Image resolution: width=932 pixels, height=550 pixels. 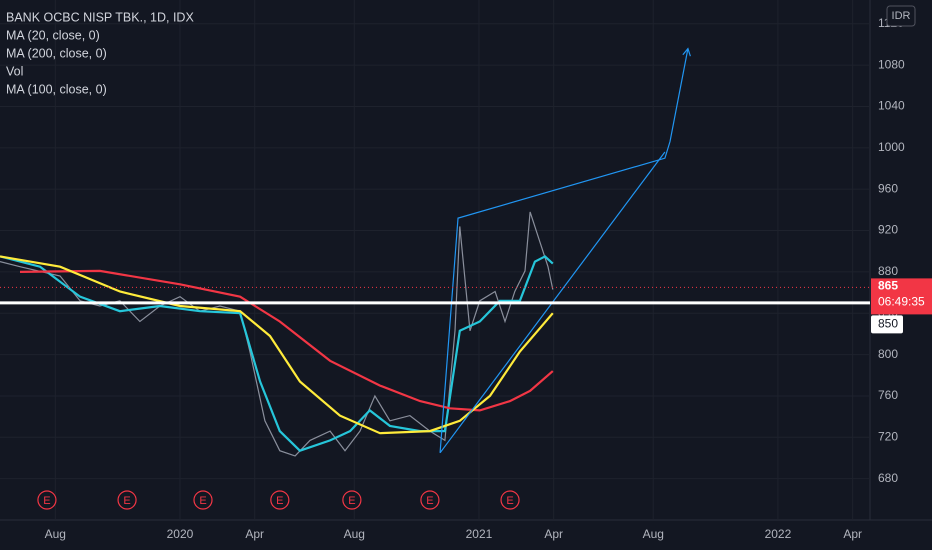 What do you see at coordinates (888, 271) in the screenshot?
I see `y-tick-label: 880` at bounding box center [888, 271].